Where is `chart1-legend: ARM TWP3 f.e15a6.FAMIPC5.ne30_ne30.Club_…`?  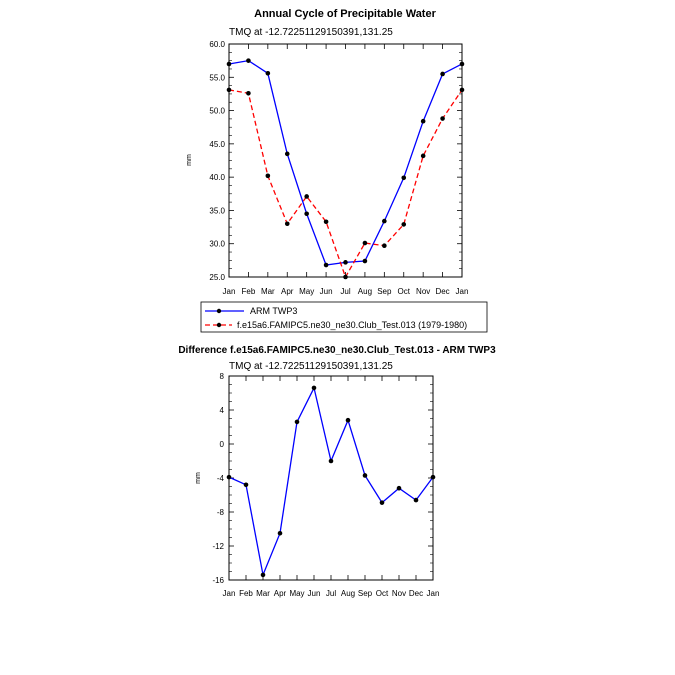 chart1-legend: ARM TWP3 f.e15a6.FAMIPC5.ne30_ne30.Club_… is located at coordinates (344, 317).